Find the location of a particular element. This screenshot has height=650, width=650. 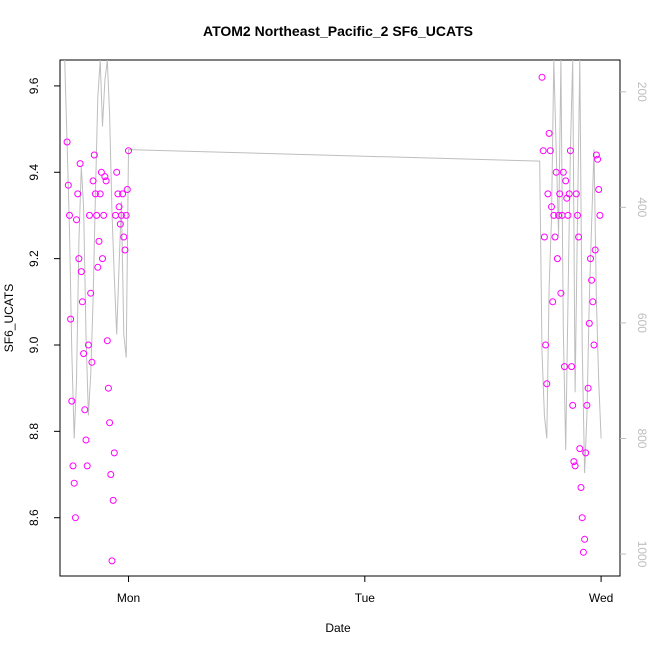

y-right-tick-label: 1000 is located at coordinates (642, 554).